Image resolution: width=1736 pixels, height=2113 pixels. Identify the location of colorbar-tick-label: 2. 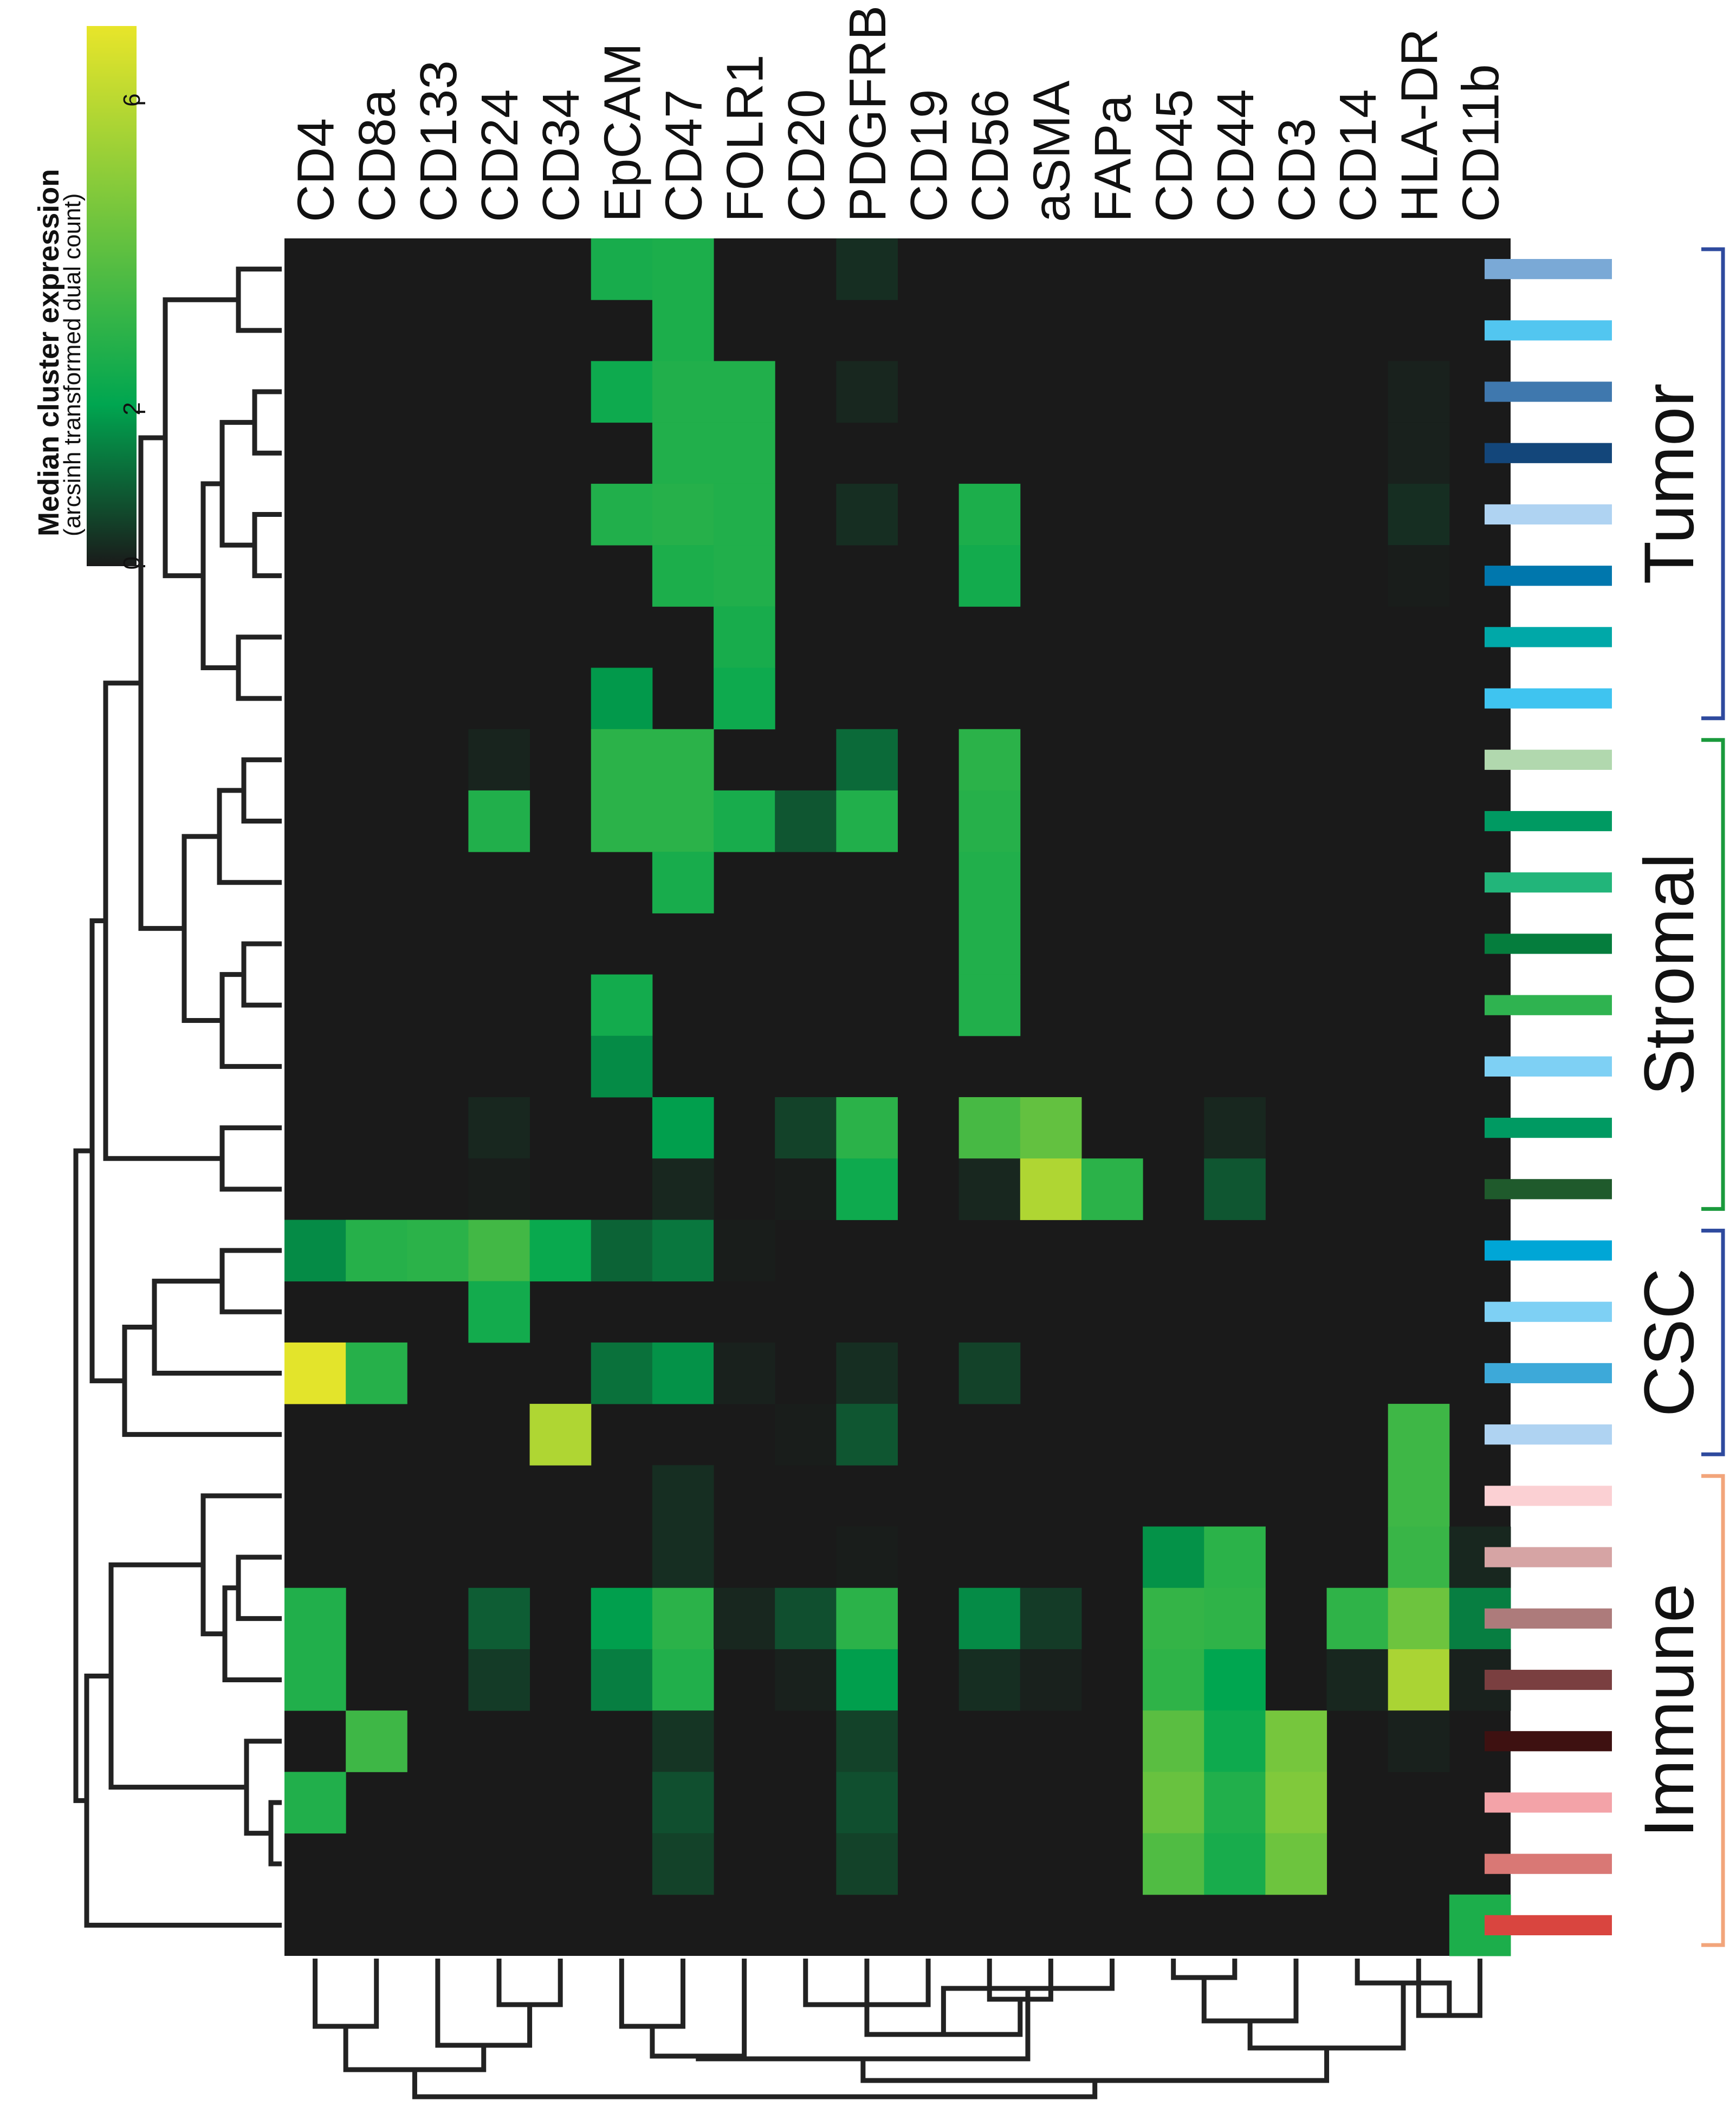
(132, 409).